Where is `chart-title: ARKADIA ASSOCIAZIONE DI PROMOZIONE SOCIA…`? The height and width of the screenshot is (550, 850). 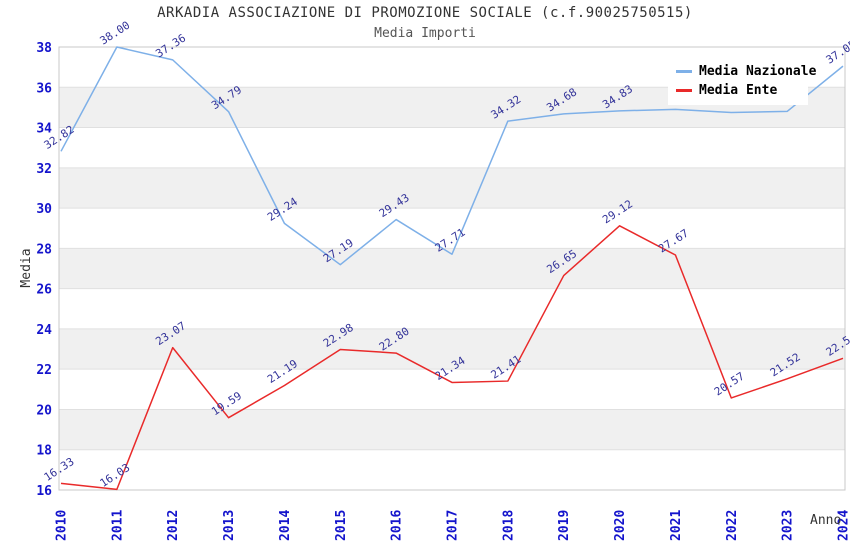 chart-title: ARKADIA ASSOCIAZIONE DI PROMOZIONE SOCIA… is located at coordinates (425, 13).